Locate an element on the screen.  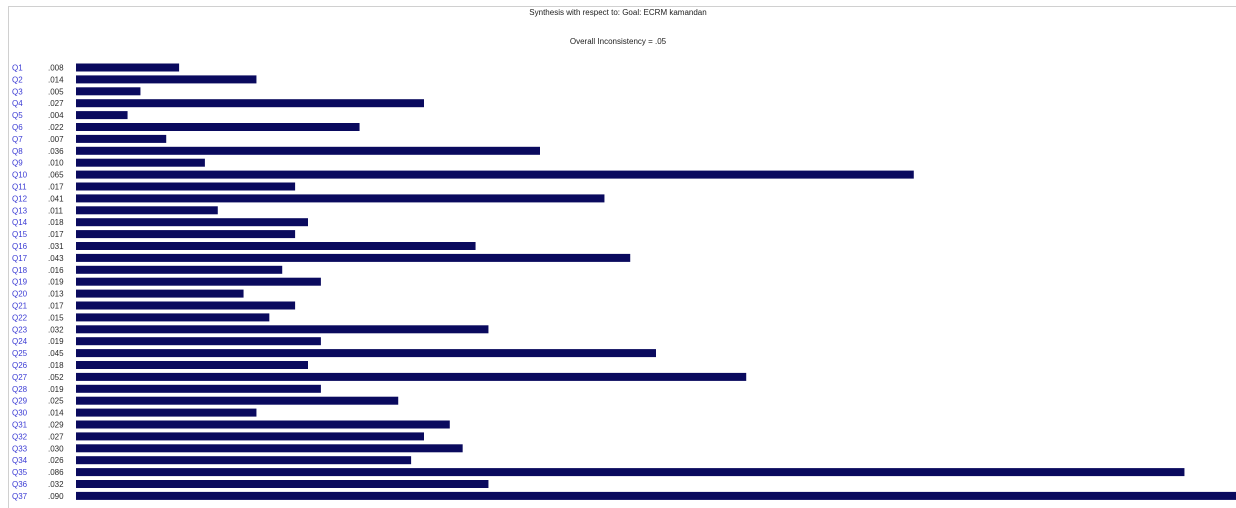
bar-q37 is located at coordinates (656, 495).